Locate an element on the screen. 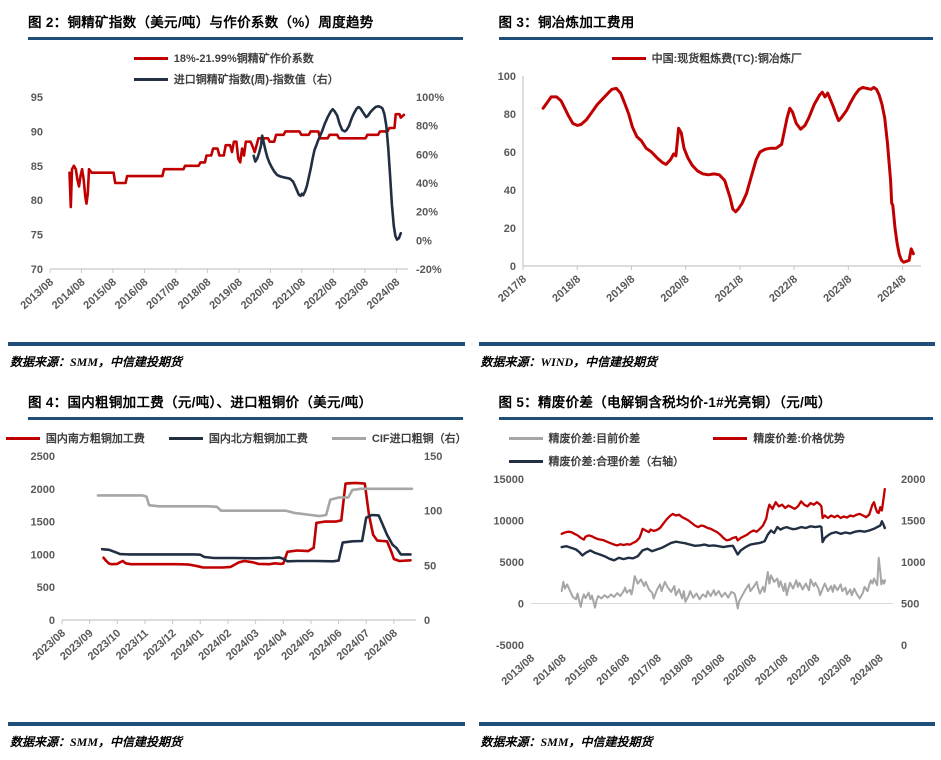  legend-item: 精废价差:价格优势 is located at coordinates (824, 438).